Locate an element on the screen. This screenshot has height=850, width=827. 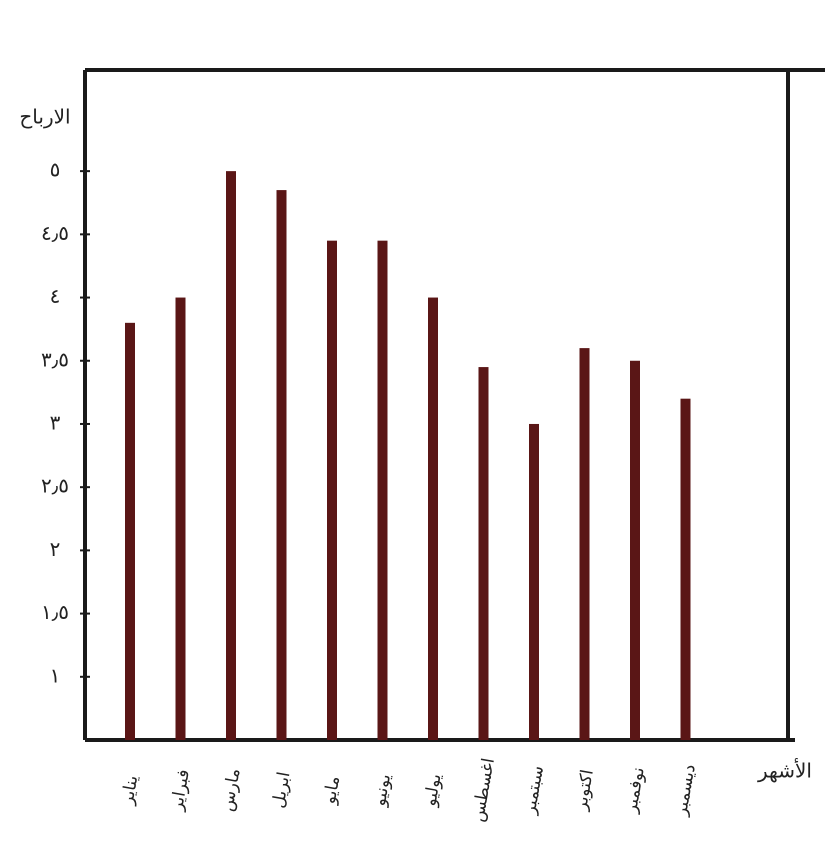
y-tick-label: ٣ is located at coordinates (55, 422).